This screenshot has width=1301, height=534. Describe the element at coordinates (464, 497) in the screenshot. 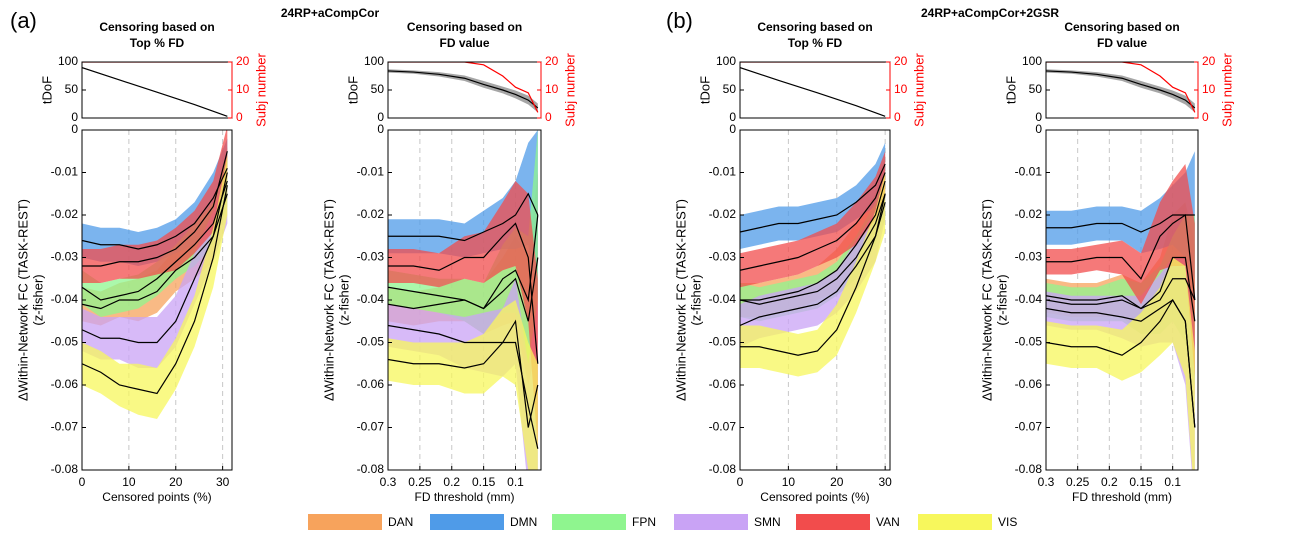

I see `x-axis-label: FD threshold (mm)` at that location.